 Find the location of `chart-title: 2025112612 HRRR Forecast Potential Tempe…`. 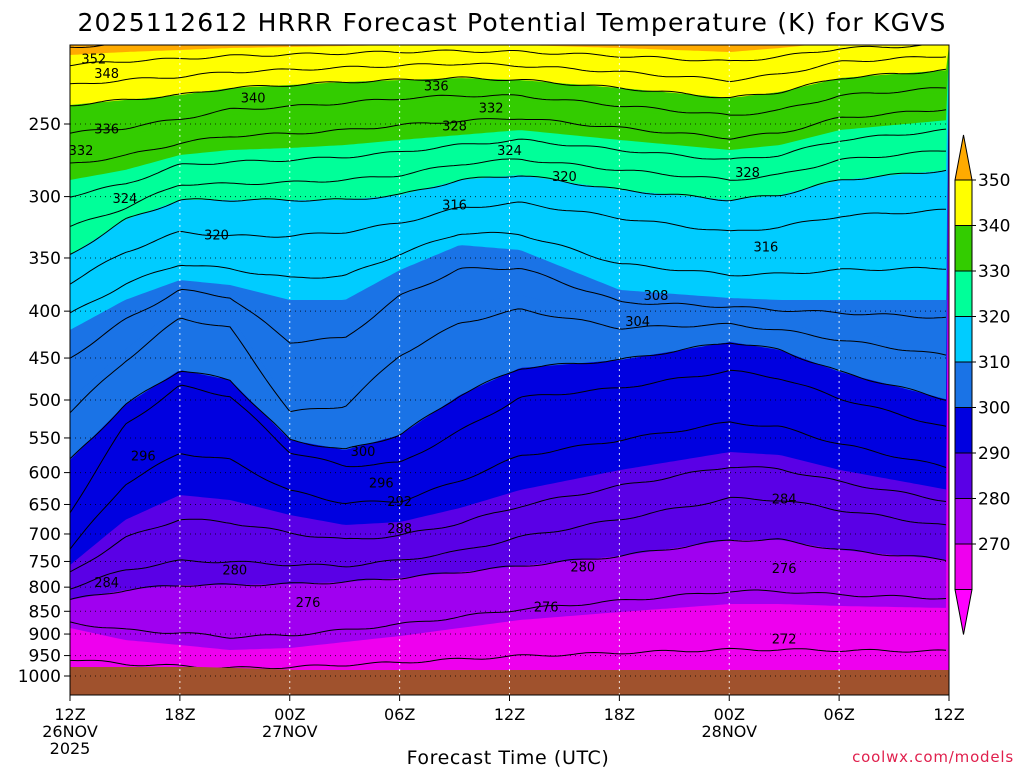

chart-title: 2025112612 HRRR Forecast Potential Tempe… is located at coordinates (511, 22).